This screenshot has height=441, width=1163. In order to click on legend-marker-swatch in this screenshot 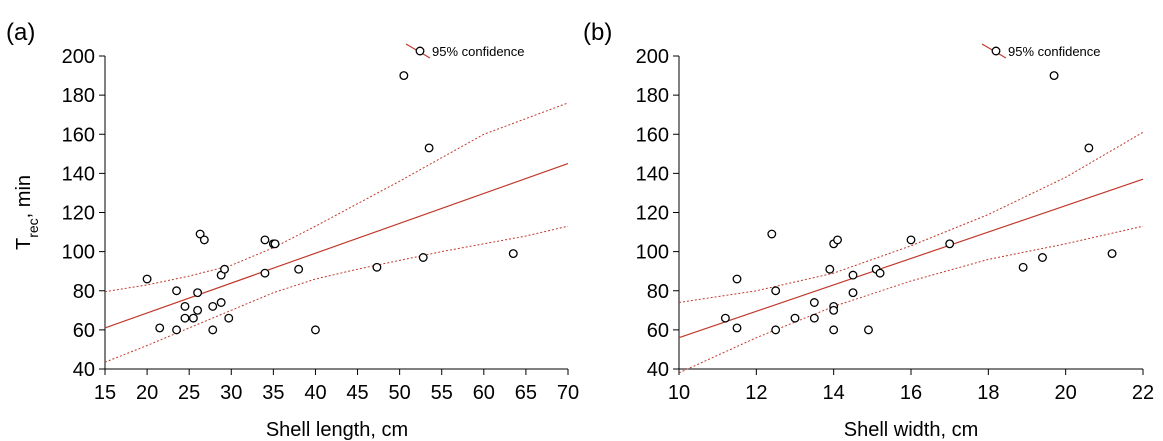, I will do `click(420, 51)`.